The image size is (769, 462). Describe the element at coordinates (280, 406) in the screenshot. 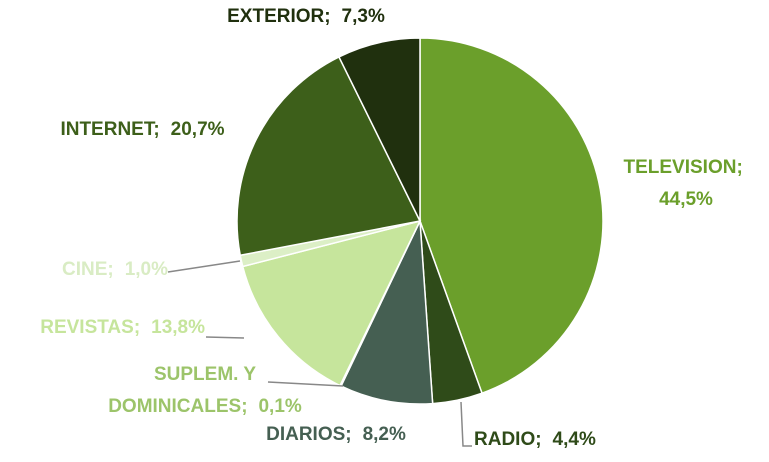

I see `value-label: 0,1%` at that location.